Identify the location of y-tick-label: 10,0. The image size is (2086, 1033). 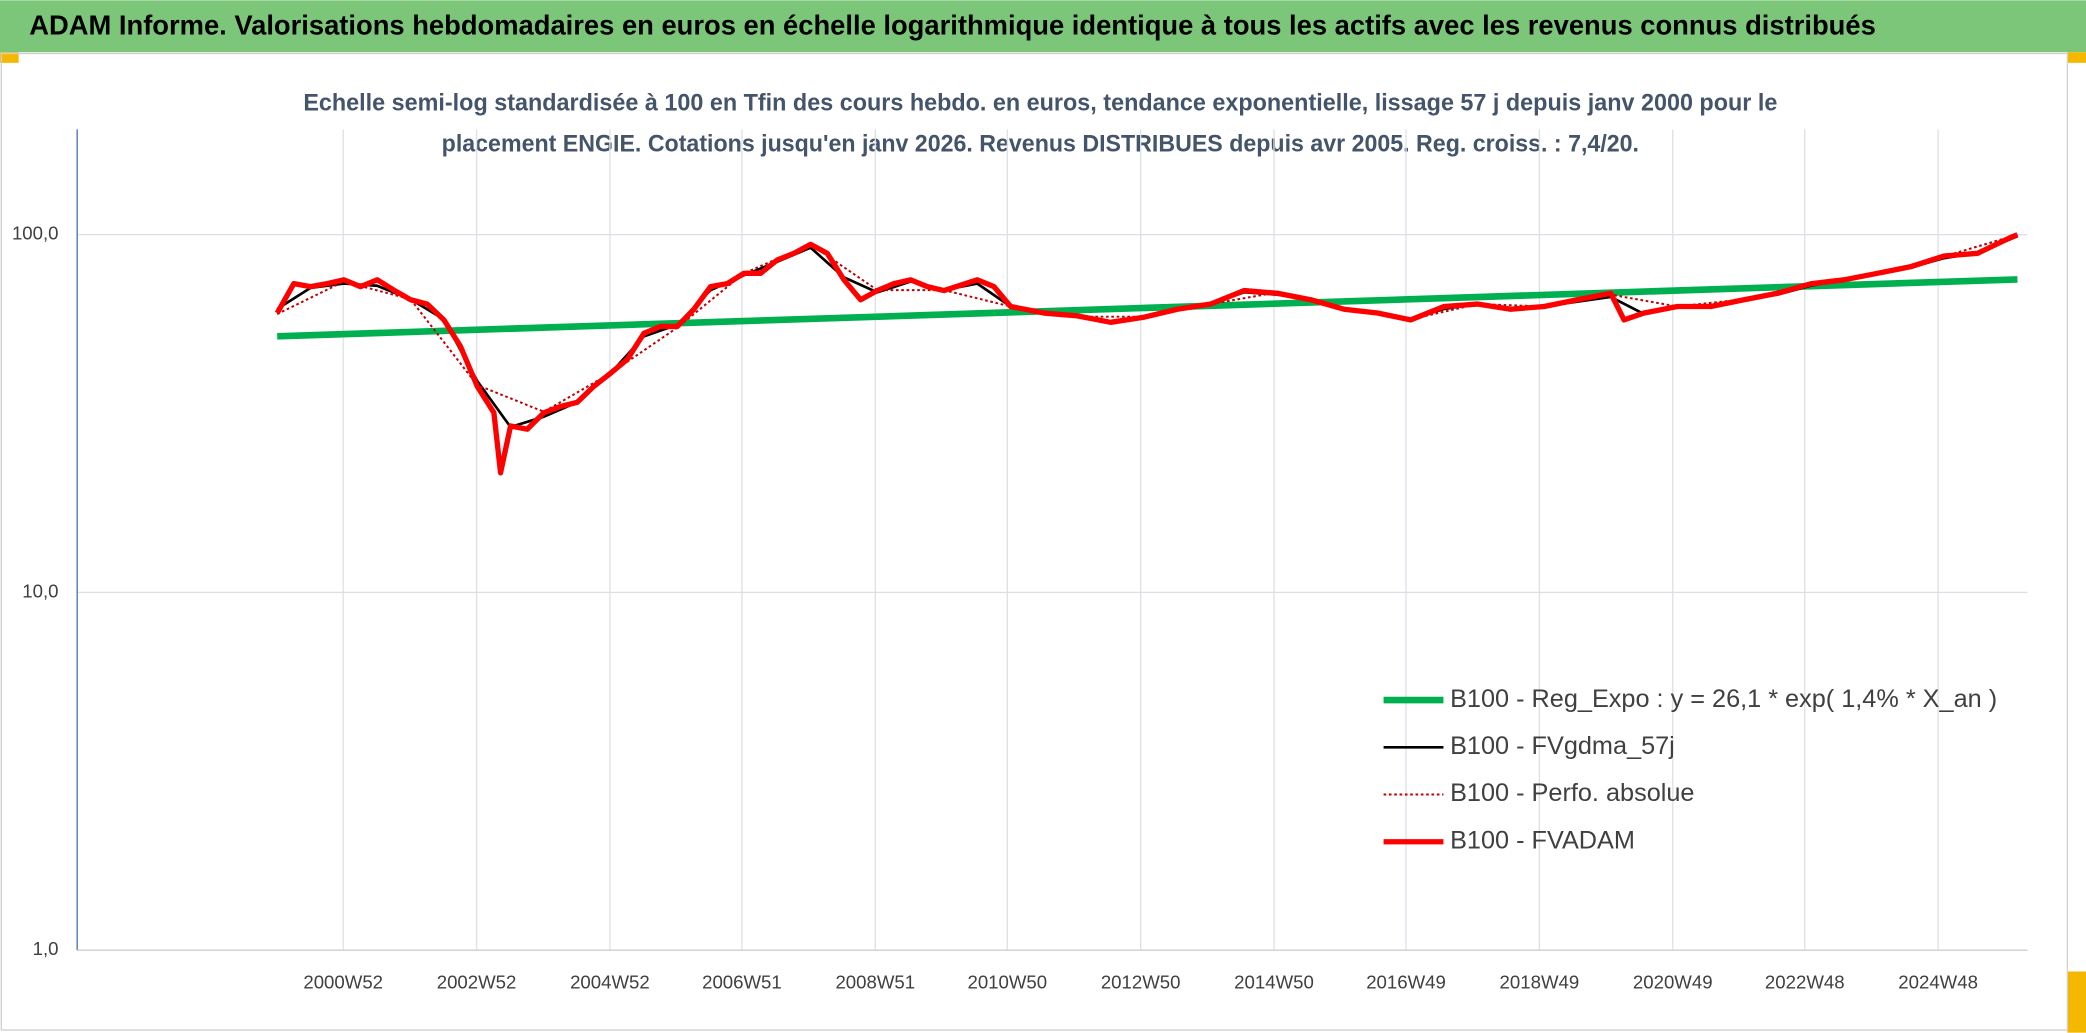
(40, 590).